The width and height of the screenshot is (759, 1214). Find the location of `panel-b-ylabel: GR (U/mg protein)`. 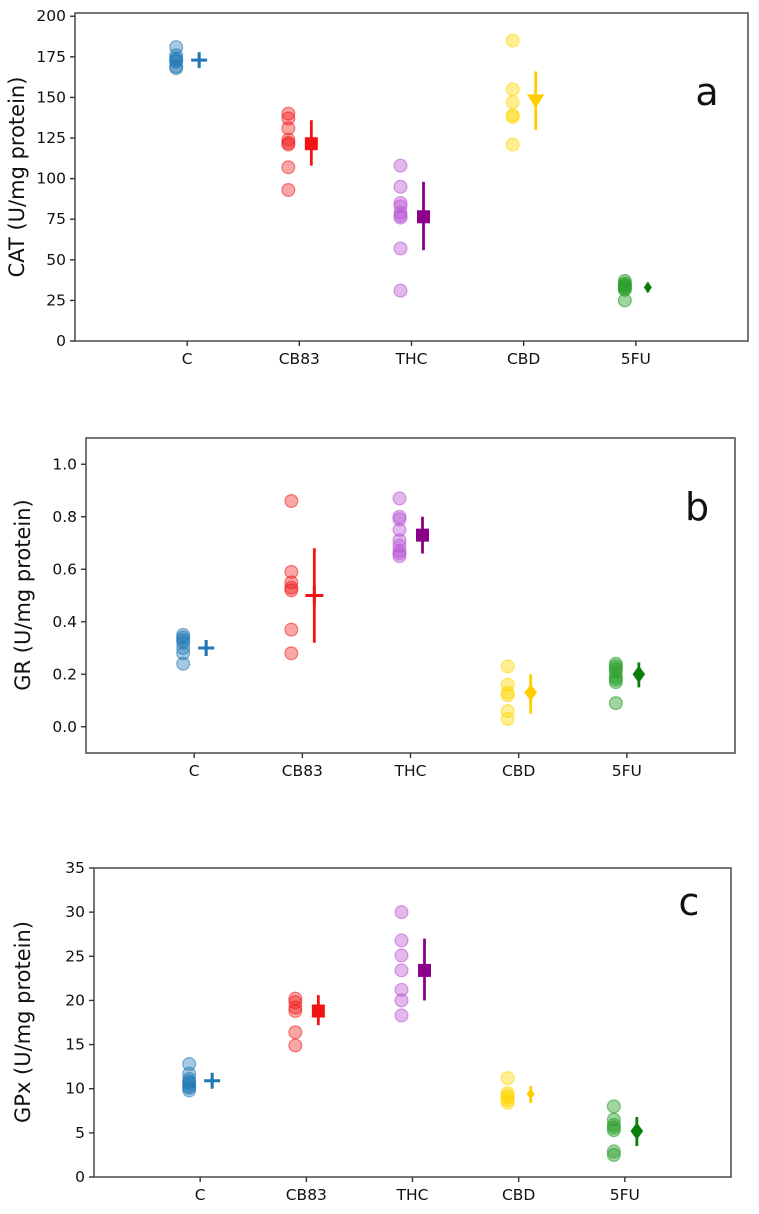

panel-b-ylabel: GR (U/mg protein) is located at coordinates (23, 594).